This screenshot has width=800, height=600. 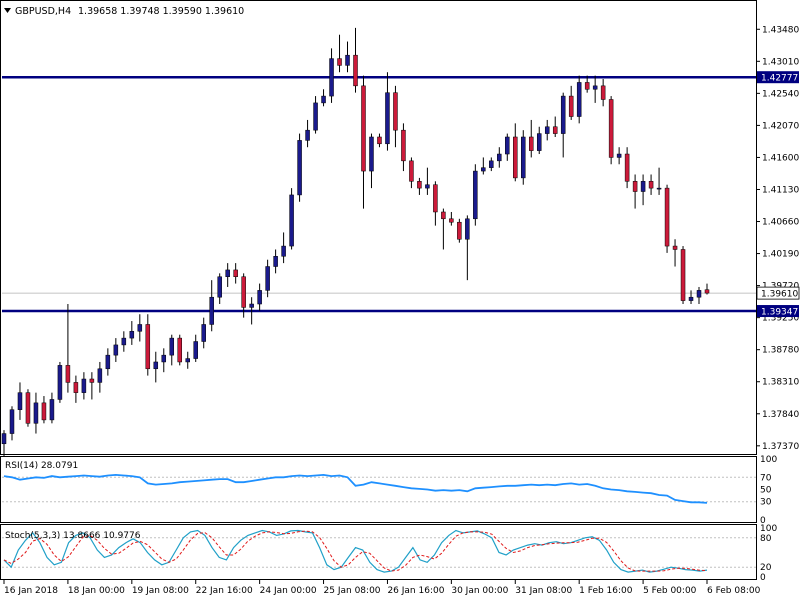 I want to click on y-tick-label: 1.43480, so click(x=780, y=30).